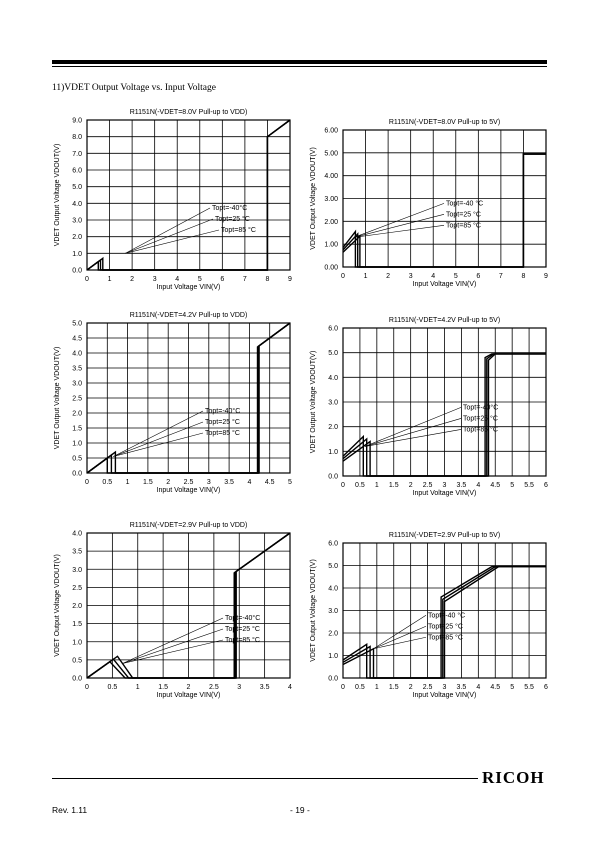  What do you see at coordinates (77, 137) in the screenshot?
I see `y-tick-label: 8.0` at bounding box center [77, 137].